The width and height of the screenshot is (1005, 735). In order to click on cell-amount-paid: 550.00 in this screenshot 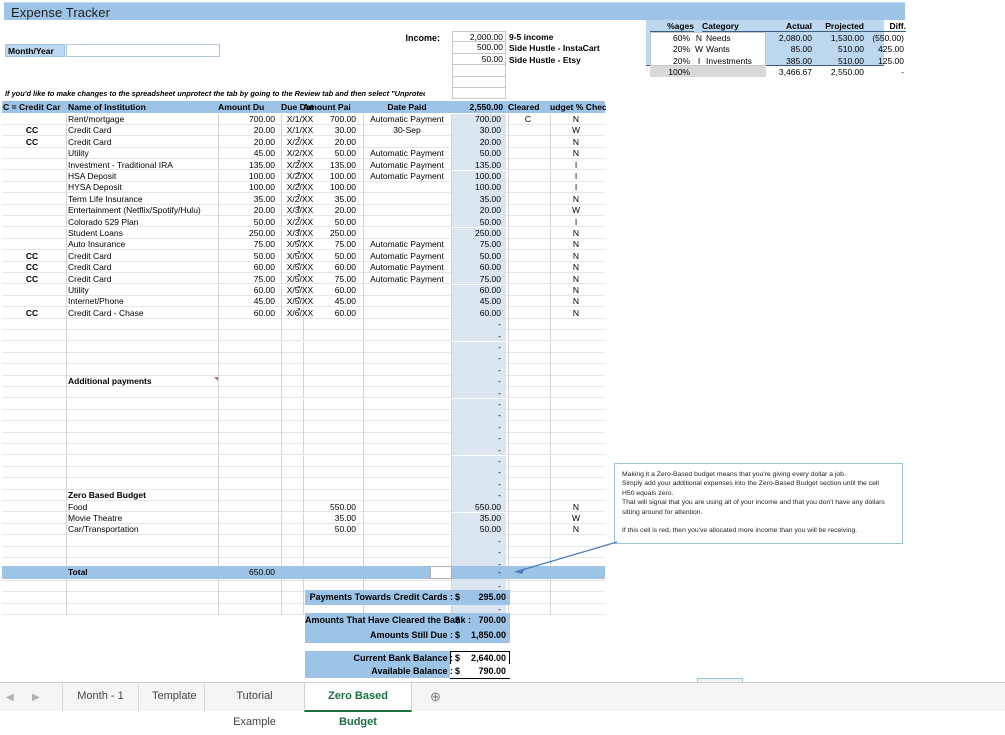, I will do `click(343, 506)`.